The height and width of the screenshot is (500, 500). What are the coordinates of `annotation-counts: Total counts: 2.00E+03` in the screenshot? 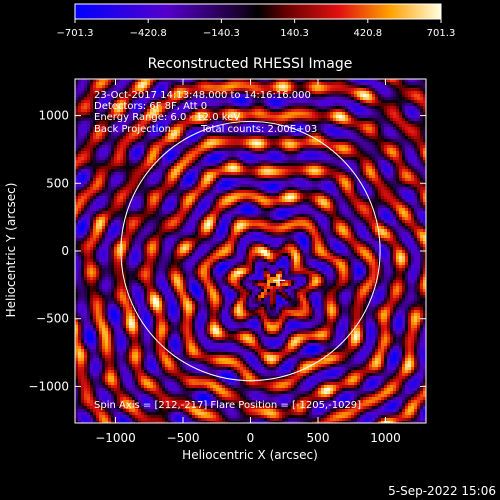 It's located at (258, 129).